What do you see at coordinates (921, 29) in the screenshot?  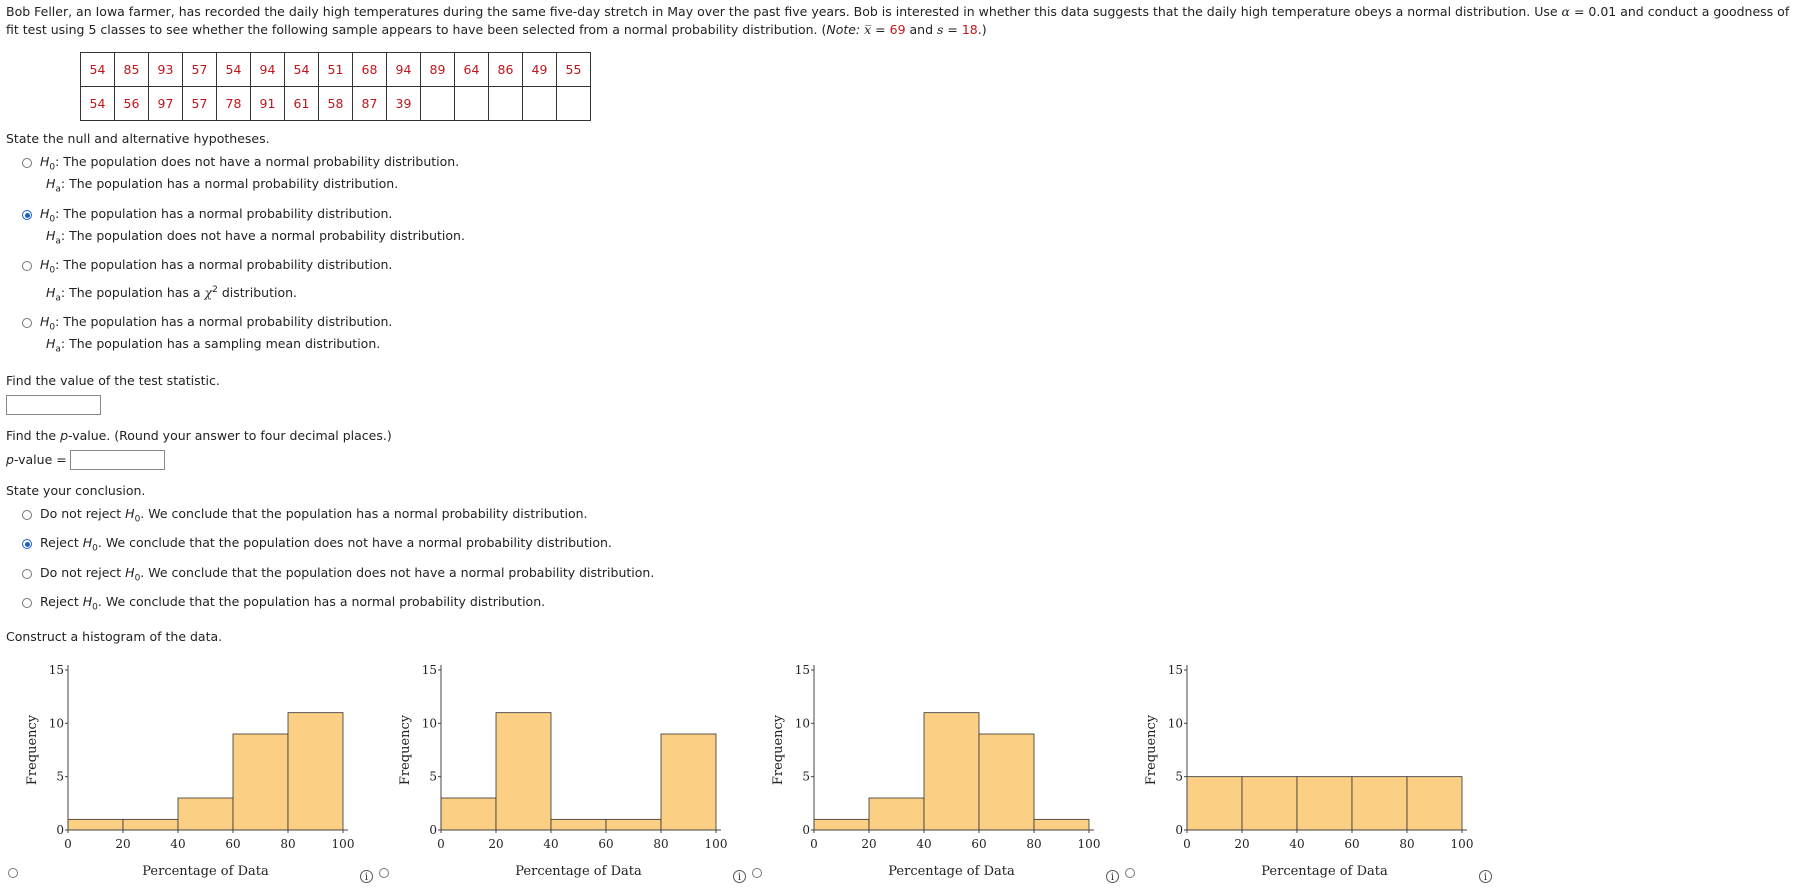 I see `and-text: and` at bounding box center [921, 29].